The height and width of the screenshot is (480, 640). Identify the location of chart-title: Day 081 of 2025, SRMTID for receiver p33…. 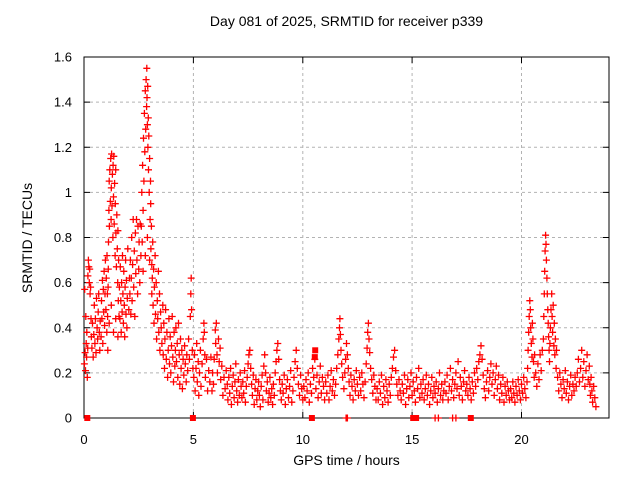
(346, 21).